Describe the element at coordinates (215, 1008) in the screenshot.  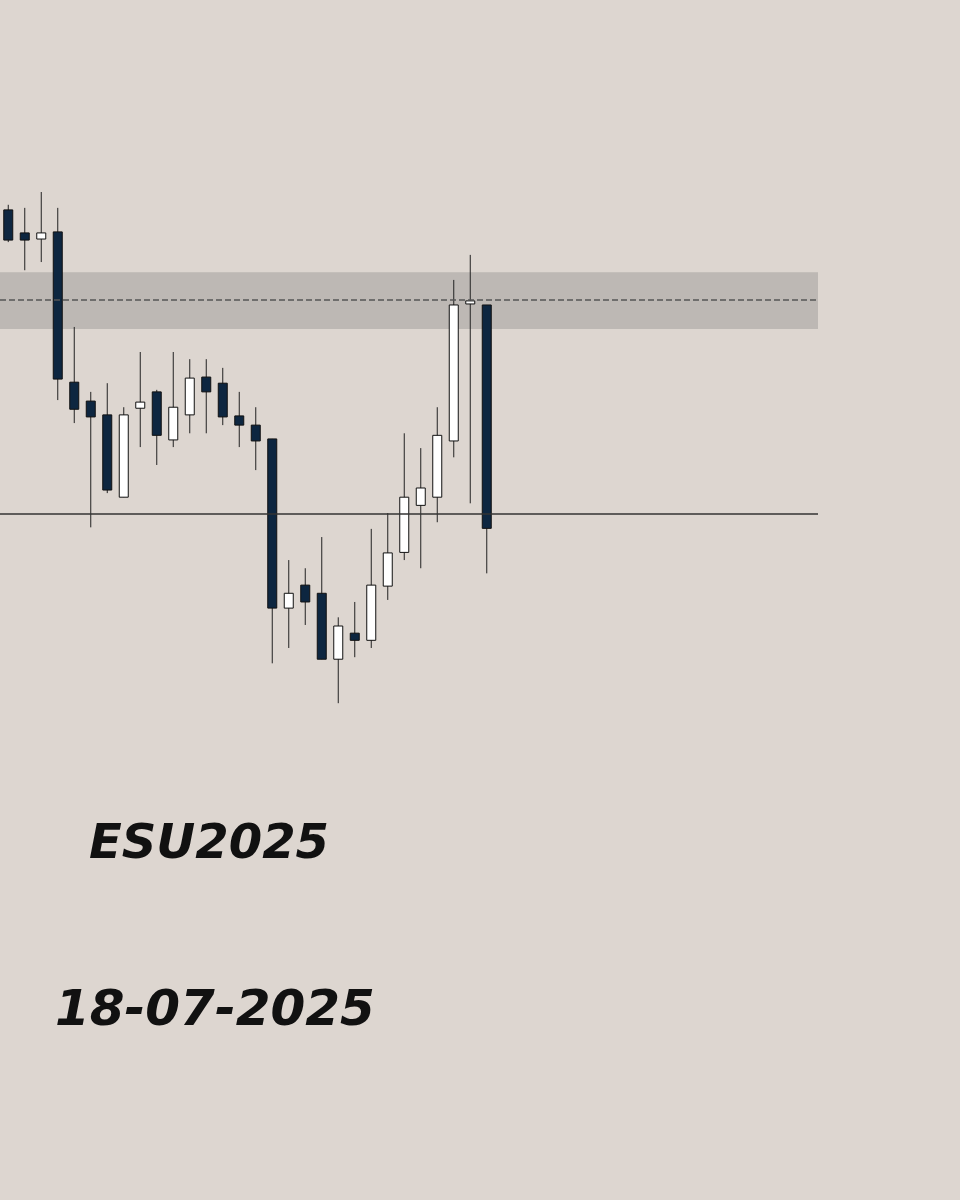
I see `text: 18-07-2025` at that location.